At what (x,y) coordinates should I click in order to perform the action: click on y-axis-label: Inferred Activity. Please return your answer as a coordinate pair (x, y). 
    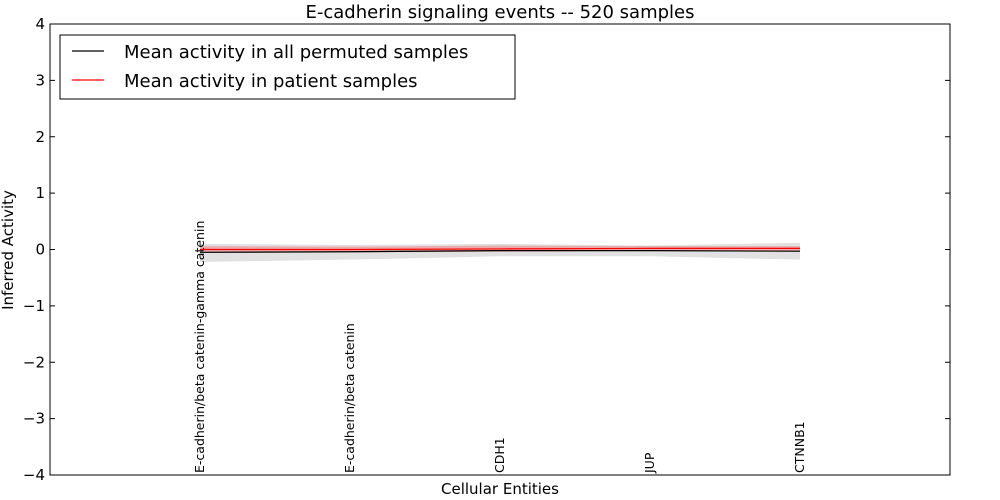
    Looking at the image, I should click on (8, 250).